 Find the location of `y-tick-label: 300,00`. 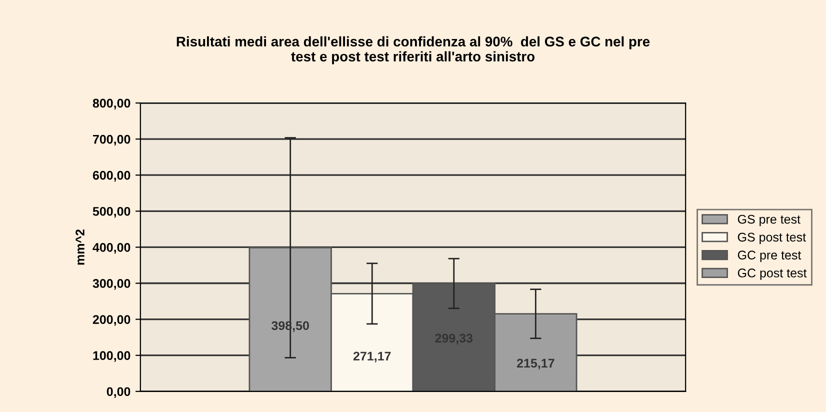

y-tick-label: 300,00 is located at coordinates (111, 284).